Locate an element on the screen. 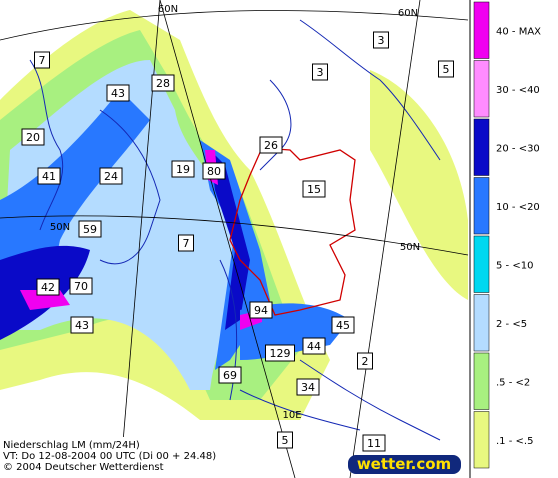 The height and width of the screenshot is (478, 558). legend-label: .1 - <.5 is located at coordinates (514, 441).